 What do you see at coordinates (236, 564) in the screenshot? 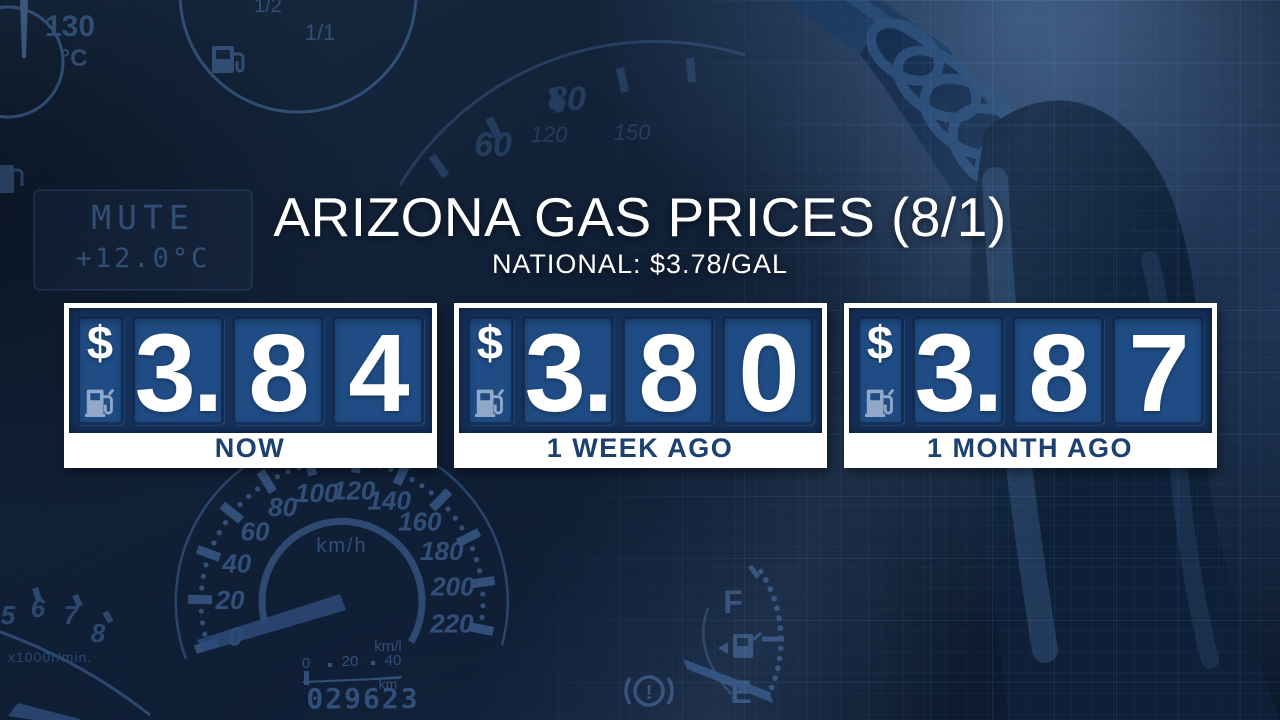
I see `svg-text: 40` at bounding box center [236, 564].